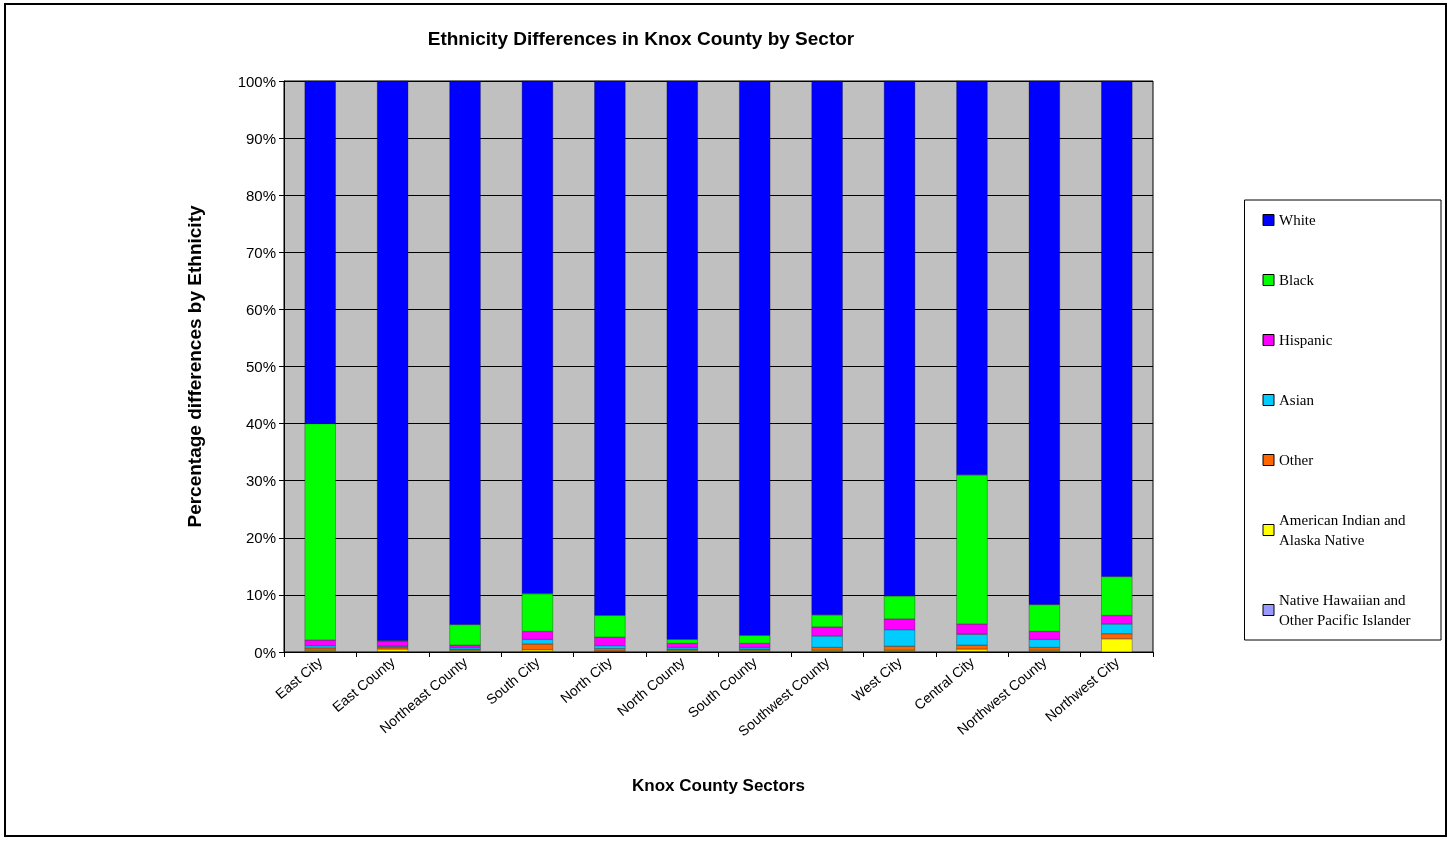 The width and height of the screenshot is (1455, 844). Describe the element at coordinates (1344, 530) in the screenshot. I see `legend-label: American Indian and Alaska Native` at that location.